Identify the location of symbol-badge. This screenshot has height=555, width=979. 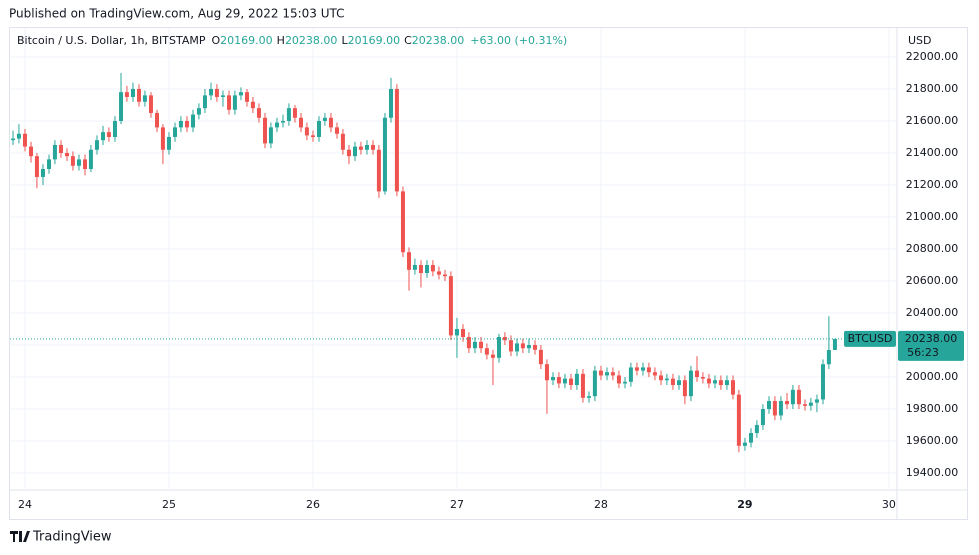
(870, 338).